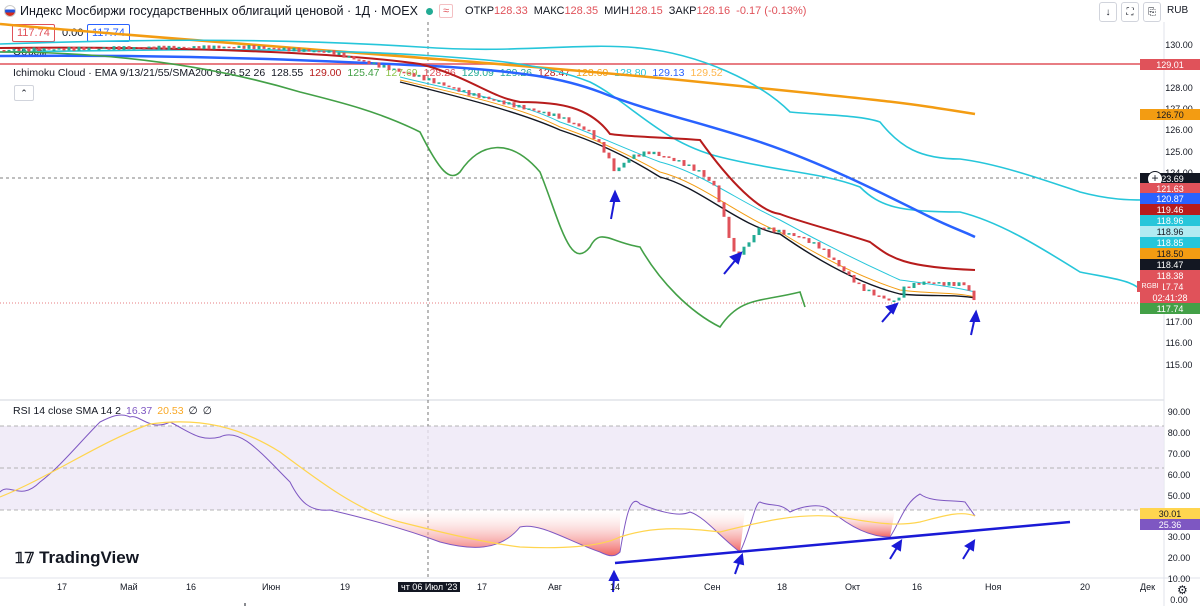 Image resolution: width=1200 pixels, height=606 pixels. Describe the element at coordinates (633, 11) in the screenshot. I see `ohlc-low: МИН128.15` at that location.